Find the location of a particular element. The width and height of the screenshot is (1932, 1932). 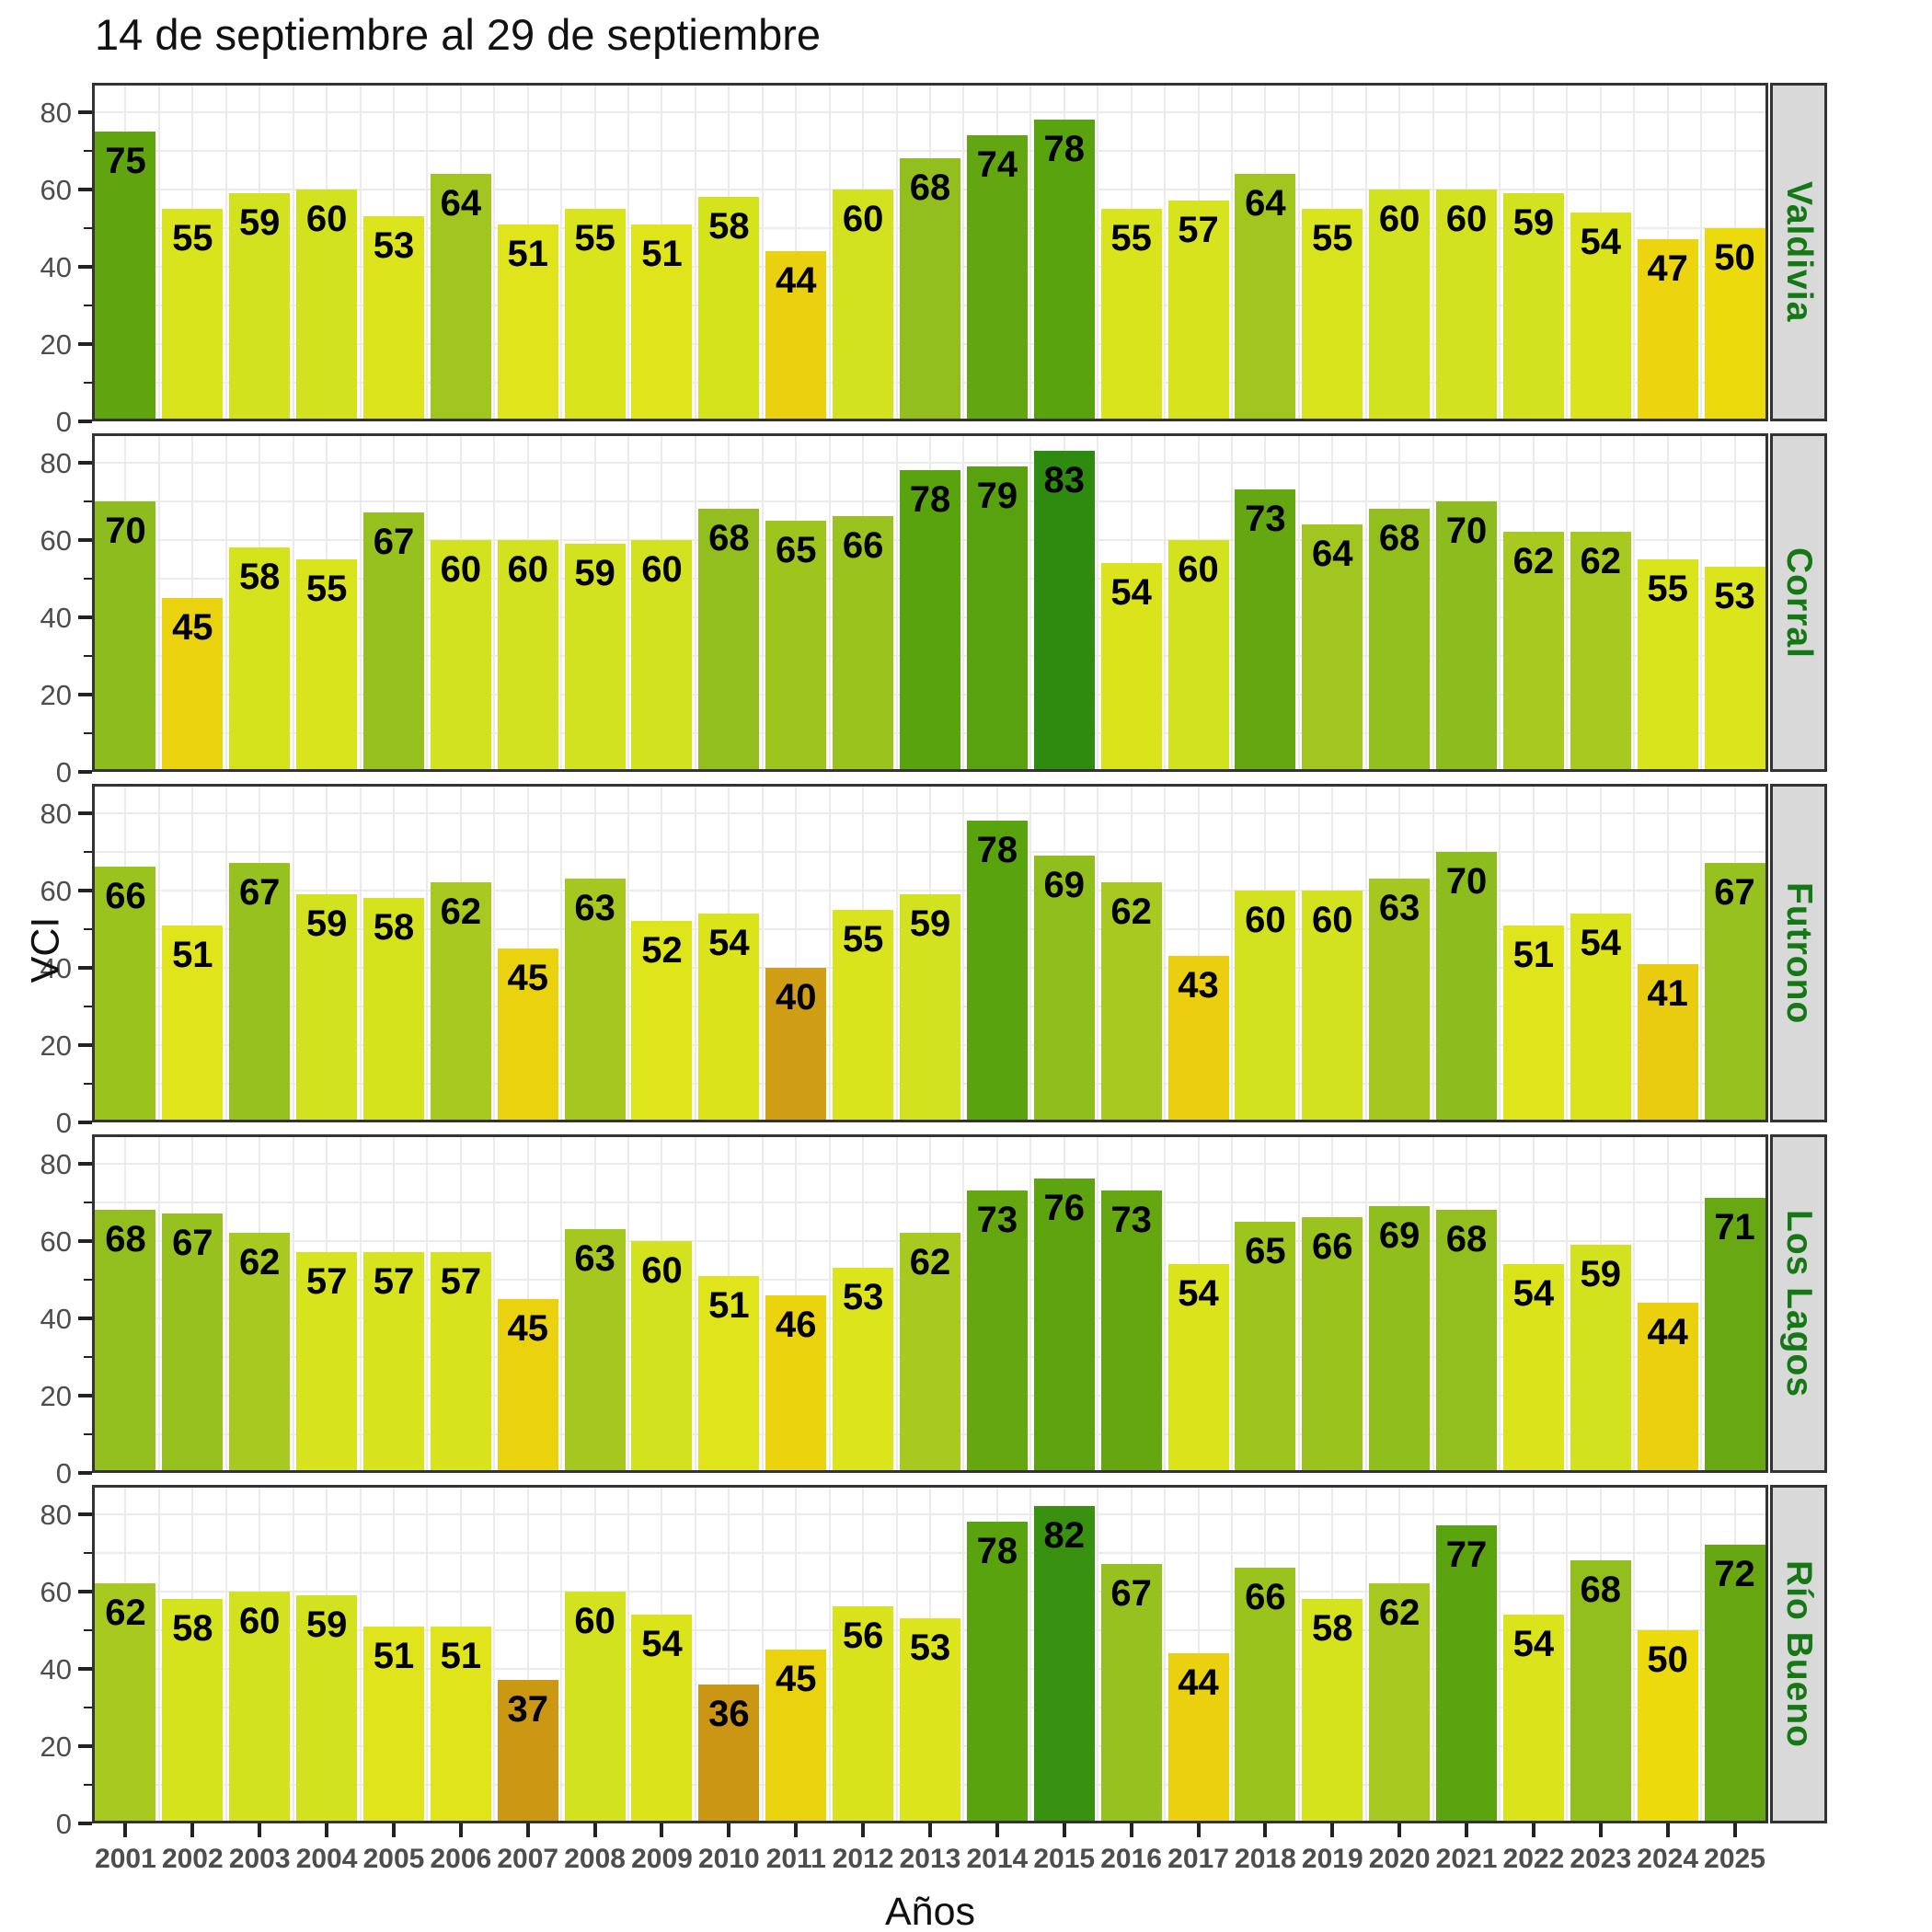

bar-valdivia-2005 is located at coordinates (393, 318).